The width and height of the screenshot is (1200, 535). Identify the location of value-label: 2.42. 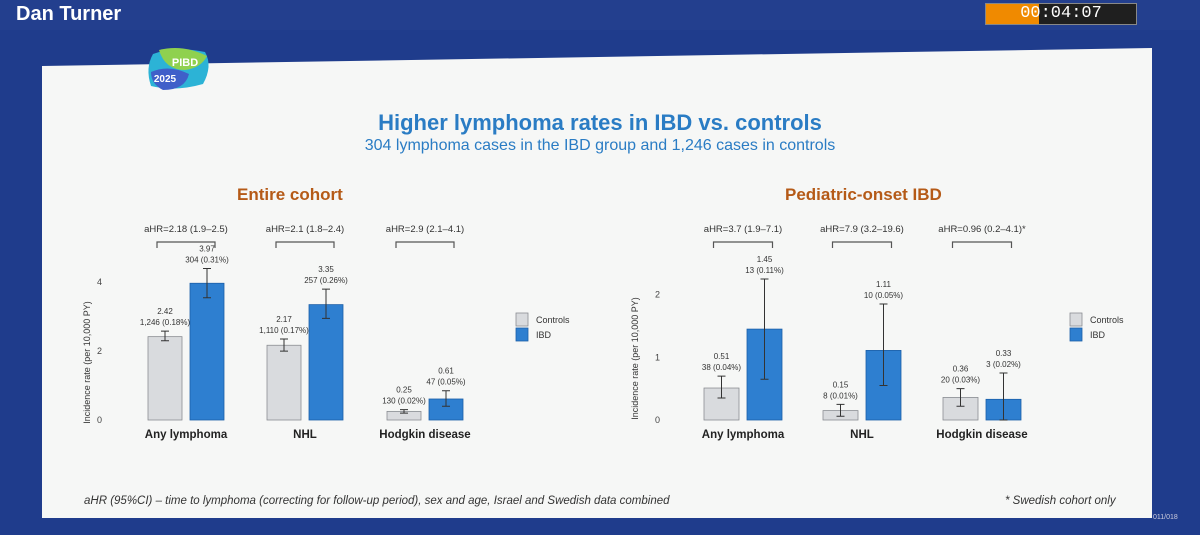
(165, 311).